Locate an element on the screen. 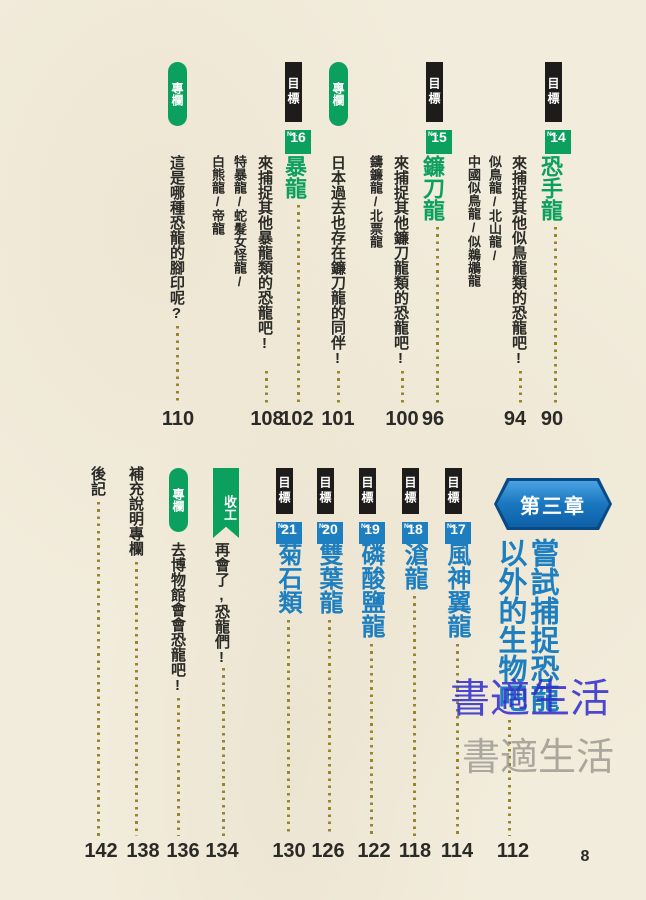 The image size is (646, 900). column-3-badge: 專欄 is located at coordinates (178, 500).